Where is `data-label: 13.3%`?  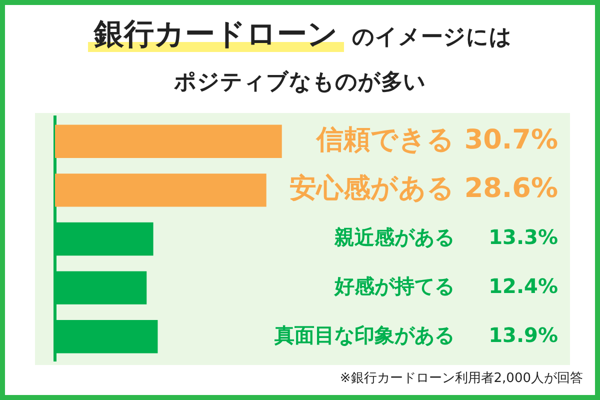 data-label: 13.3% is located at coordinates (523, 237).